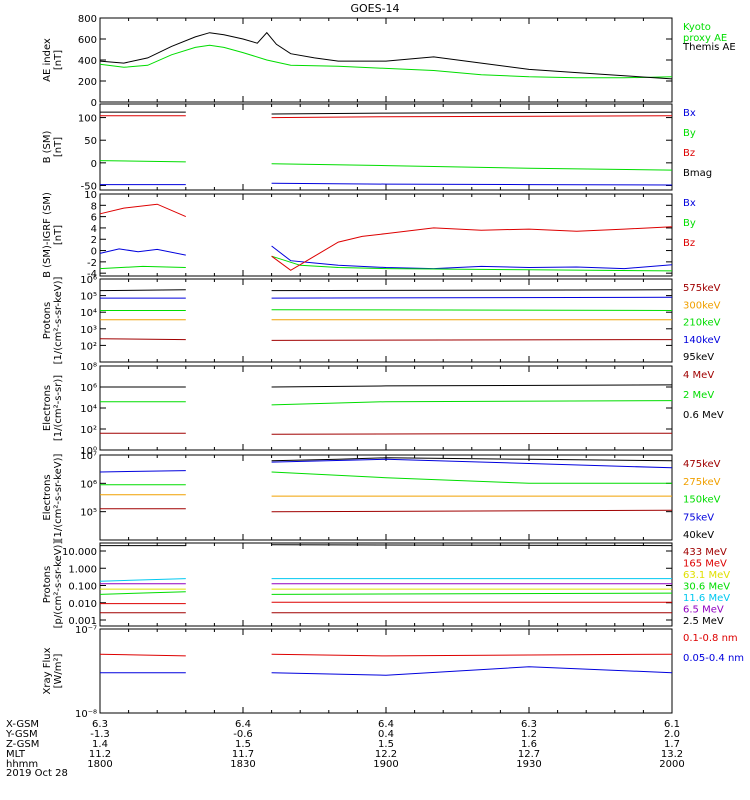 This screenshot has width=750, height=800. Describe the element at coordinates (529, 744) in the screenshot. I see `ephemeris-value: 1.6` at that location.